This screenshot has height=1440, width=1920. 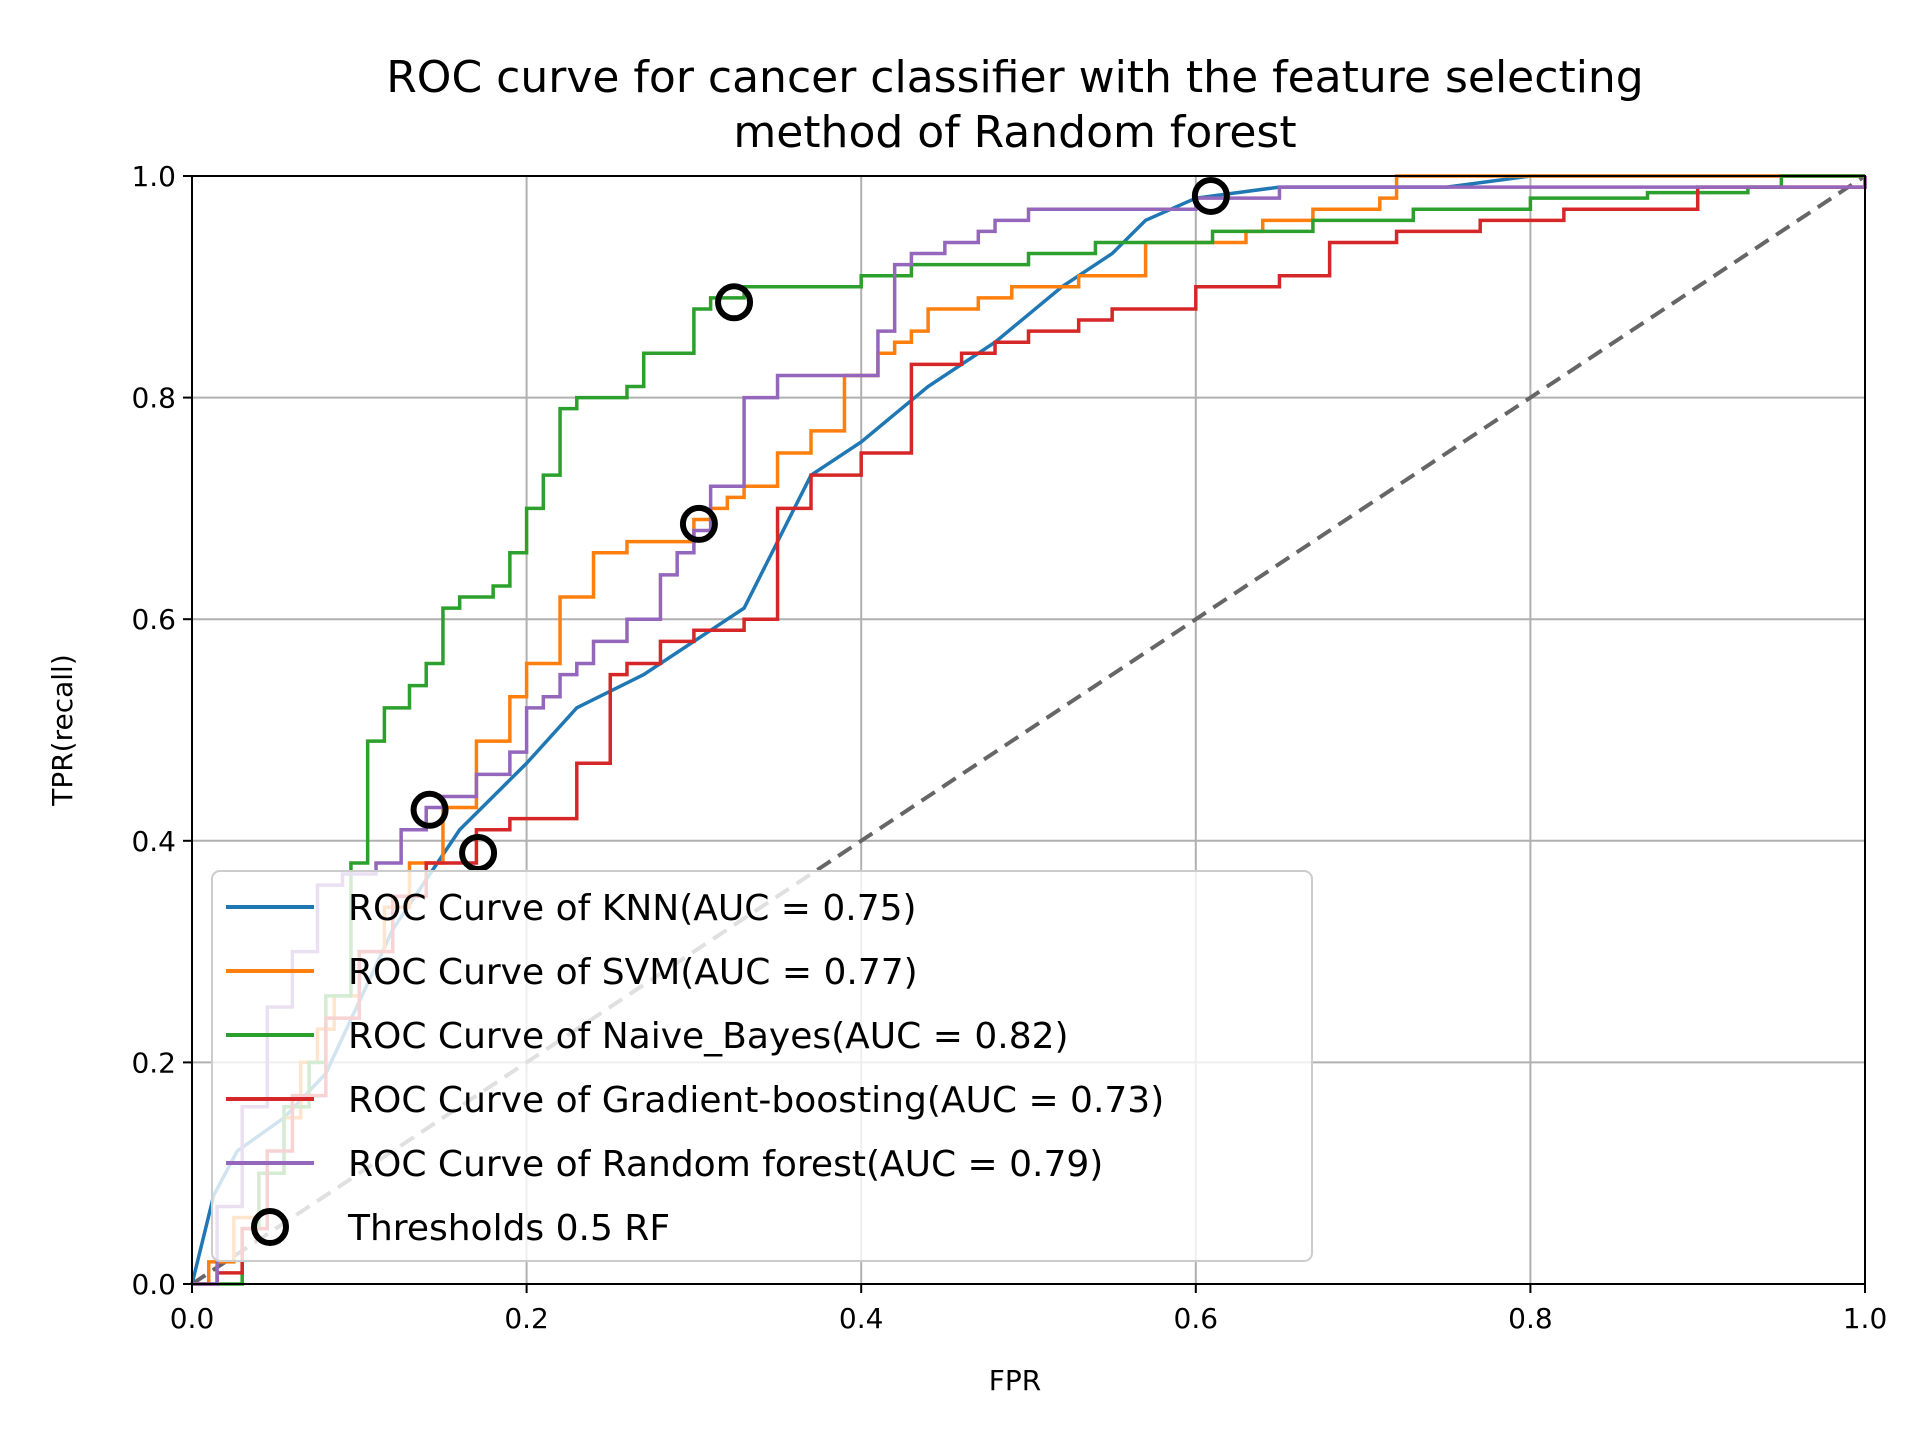 I want to click on y-axis-label: TPR(recall), so click(x=62, y=730).